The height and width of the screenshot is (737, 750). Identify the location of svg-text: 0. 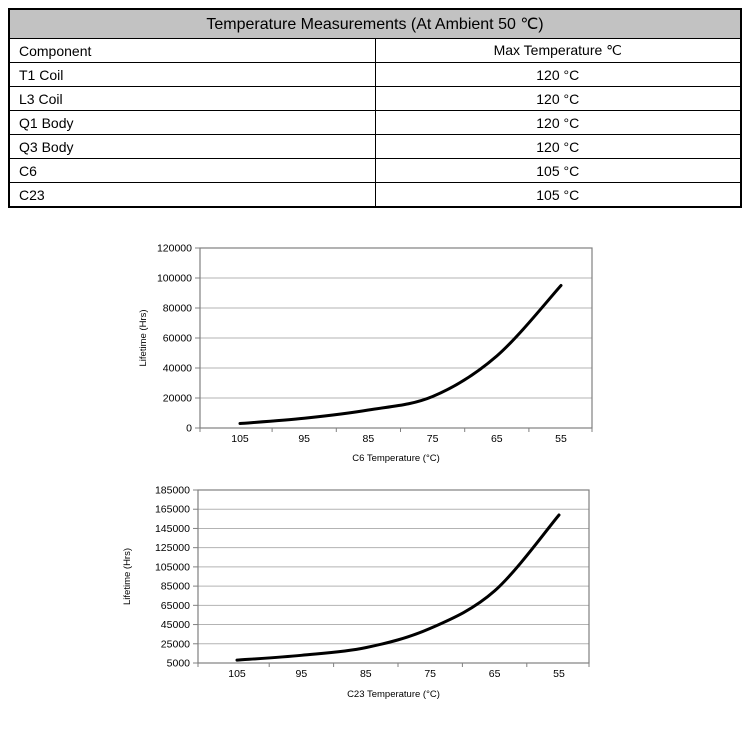
(189, 429).